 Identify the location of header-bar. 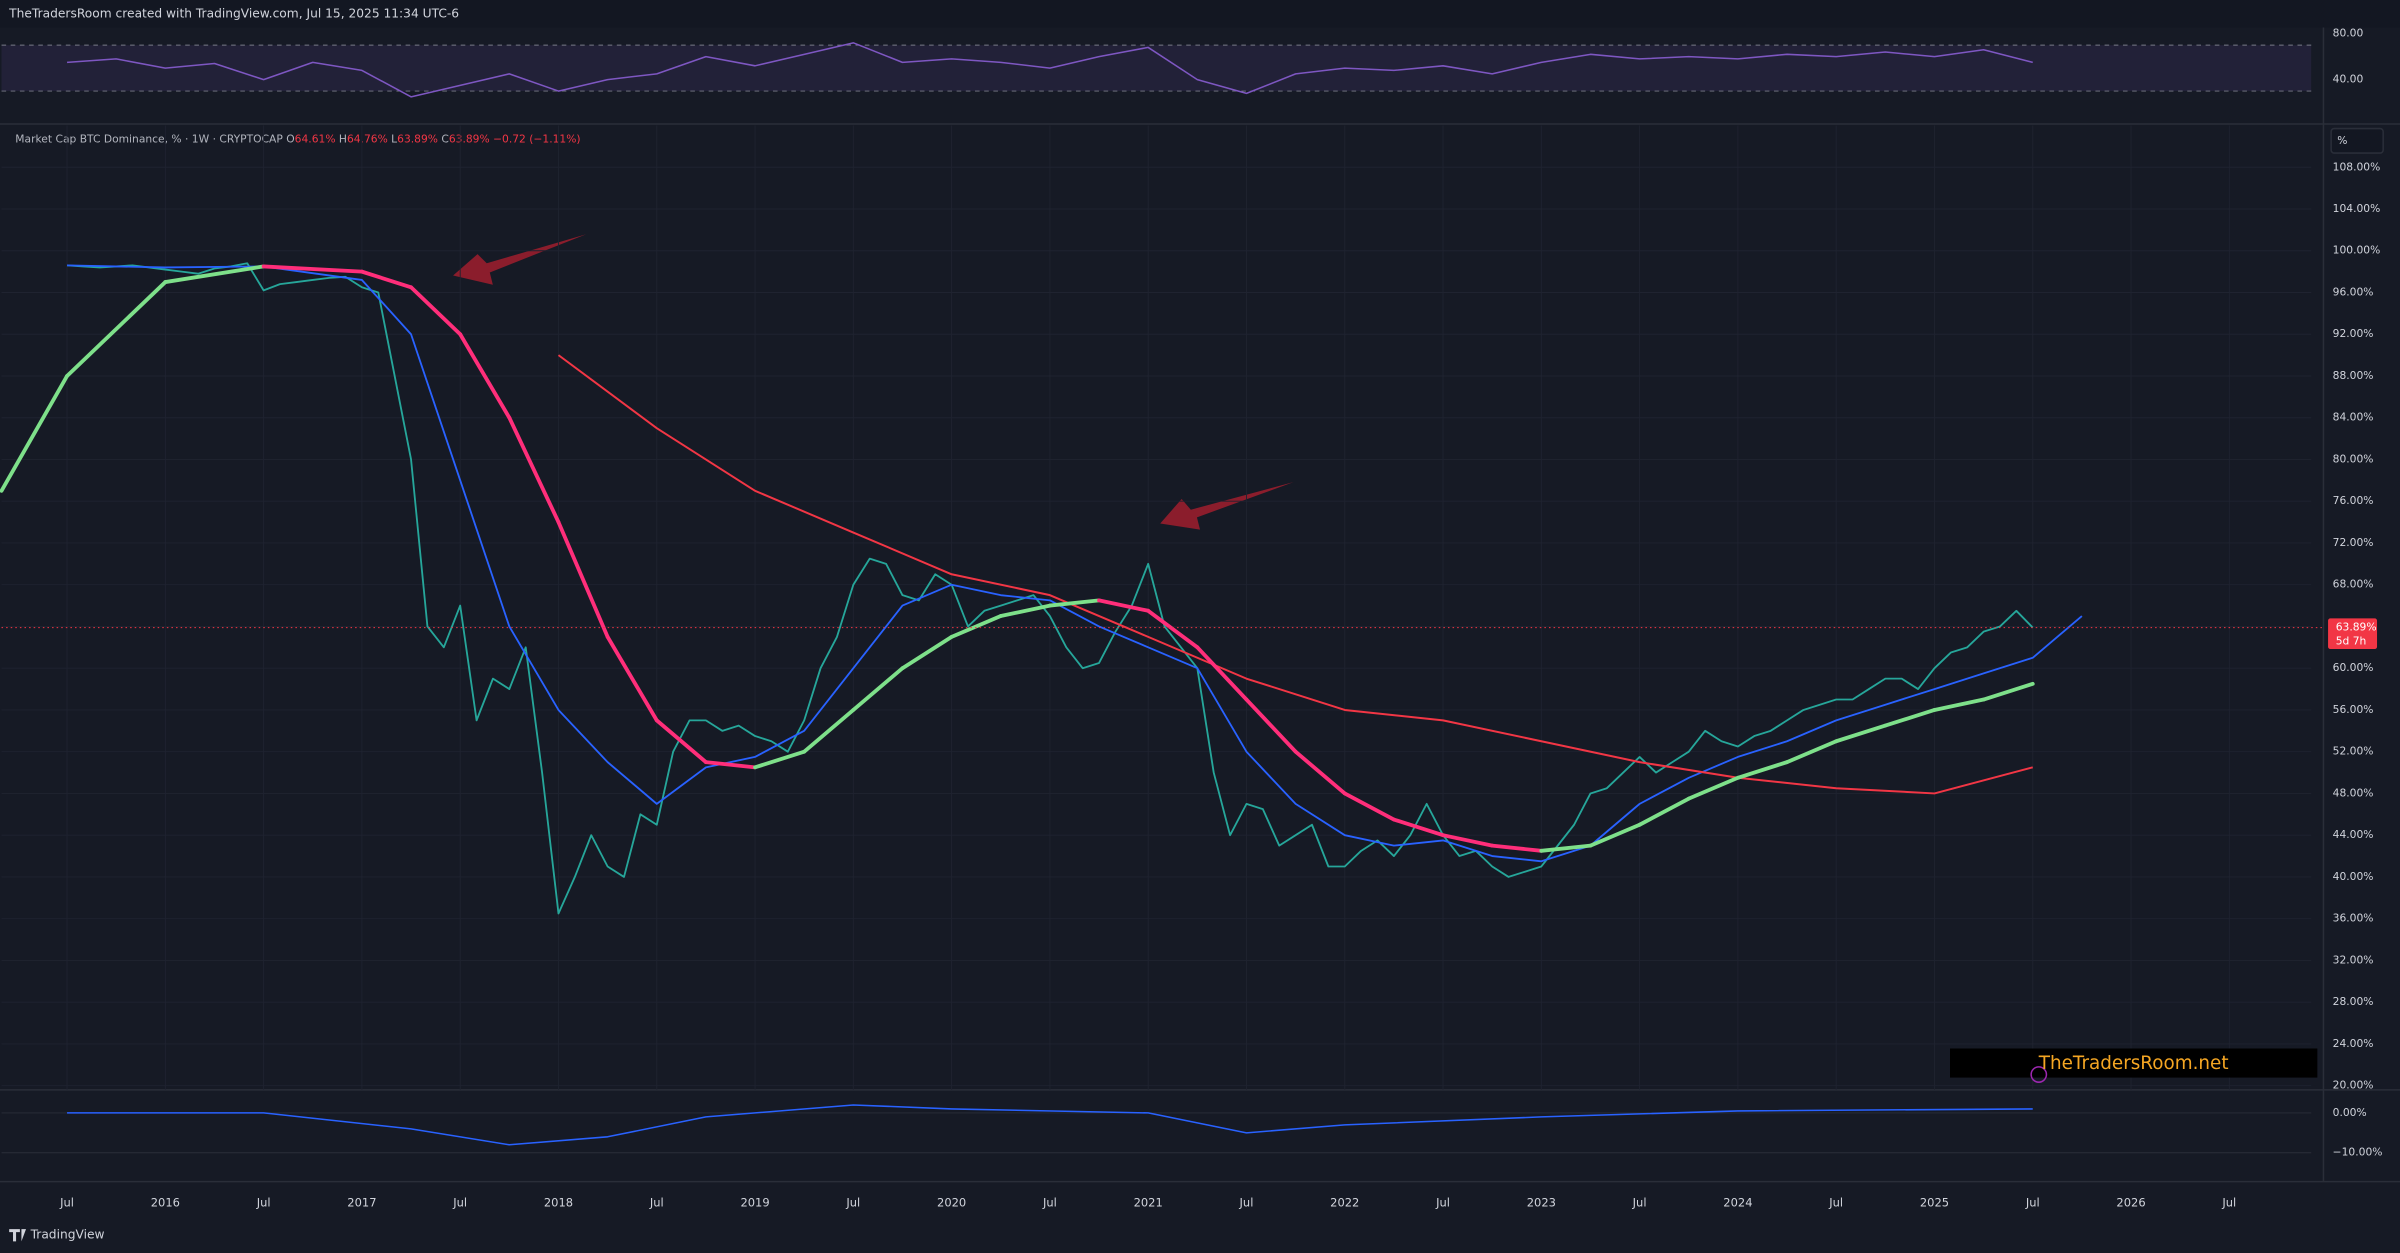
(1200, 14).